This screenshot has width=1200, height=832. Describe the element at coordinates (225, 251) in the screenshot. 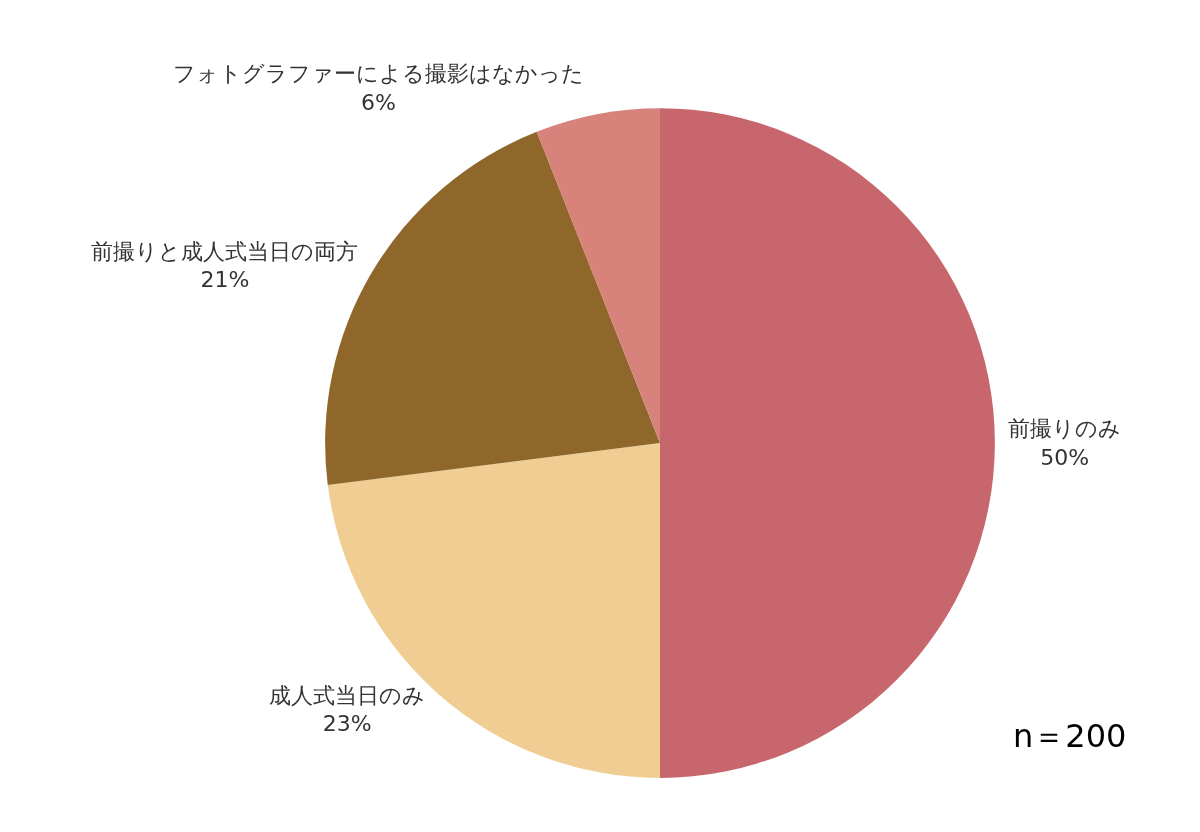

I see `slice-label: 前撮りと成人式当日の両方` at that location.